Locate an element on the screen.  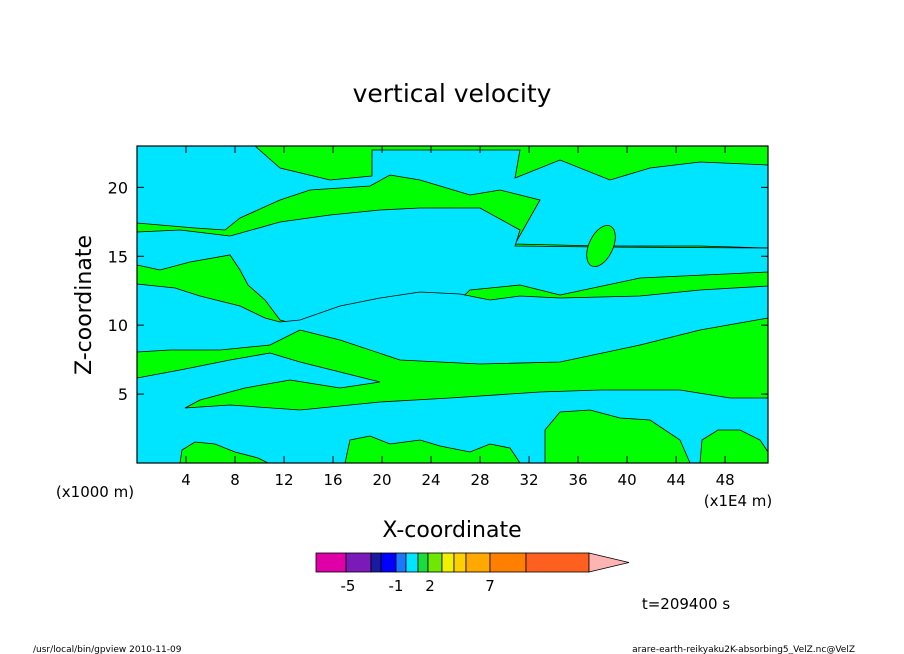
negative-band-middle is located at coordinates (452, 266).